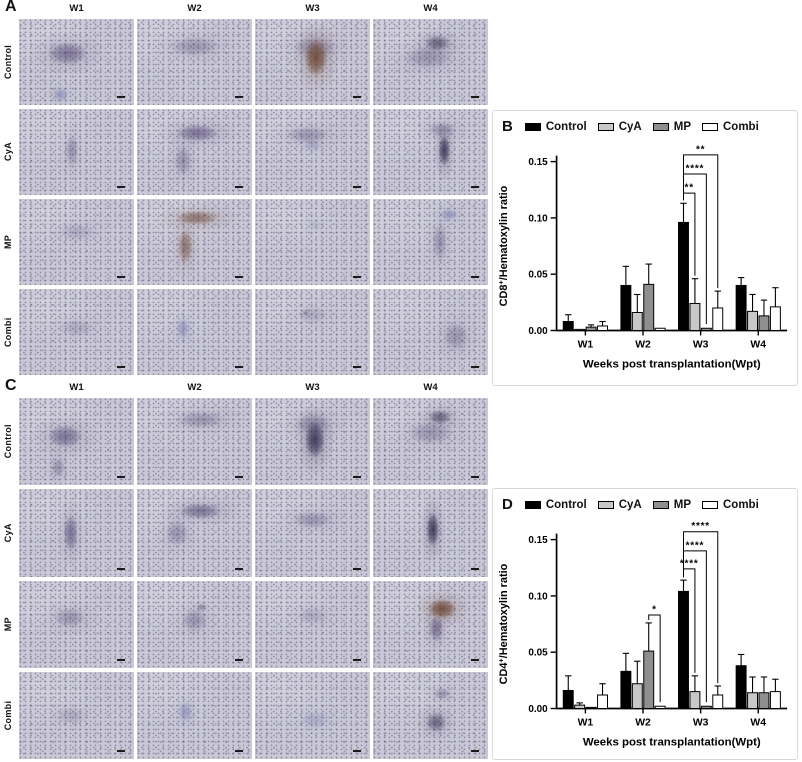 The width and height of the screenshot is (802, 762). Describe the element at coordinates (8, 332) in the screenshot. I see `row-label-combi: Combi` at that location.